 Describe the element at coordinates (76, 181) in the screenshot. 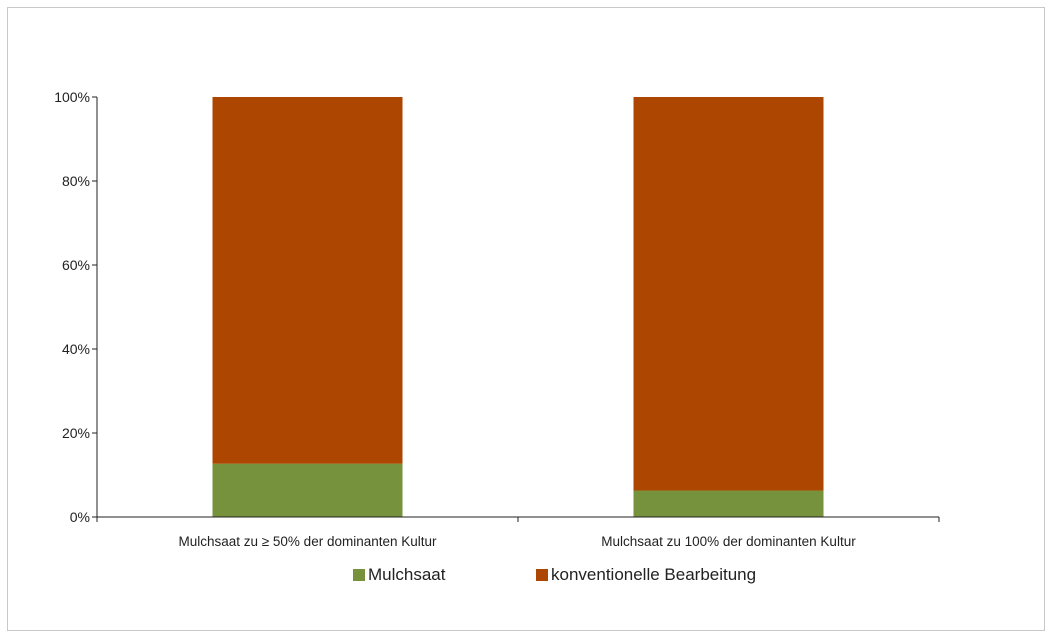

I see `y-tick-label: 80%` at that location.